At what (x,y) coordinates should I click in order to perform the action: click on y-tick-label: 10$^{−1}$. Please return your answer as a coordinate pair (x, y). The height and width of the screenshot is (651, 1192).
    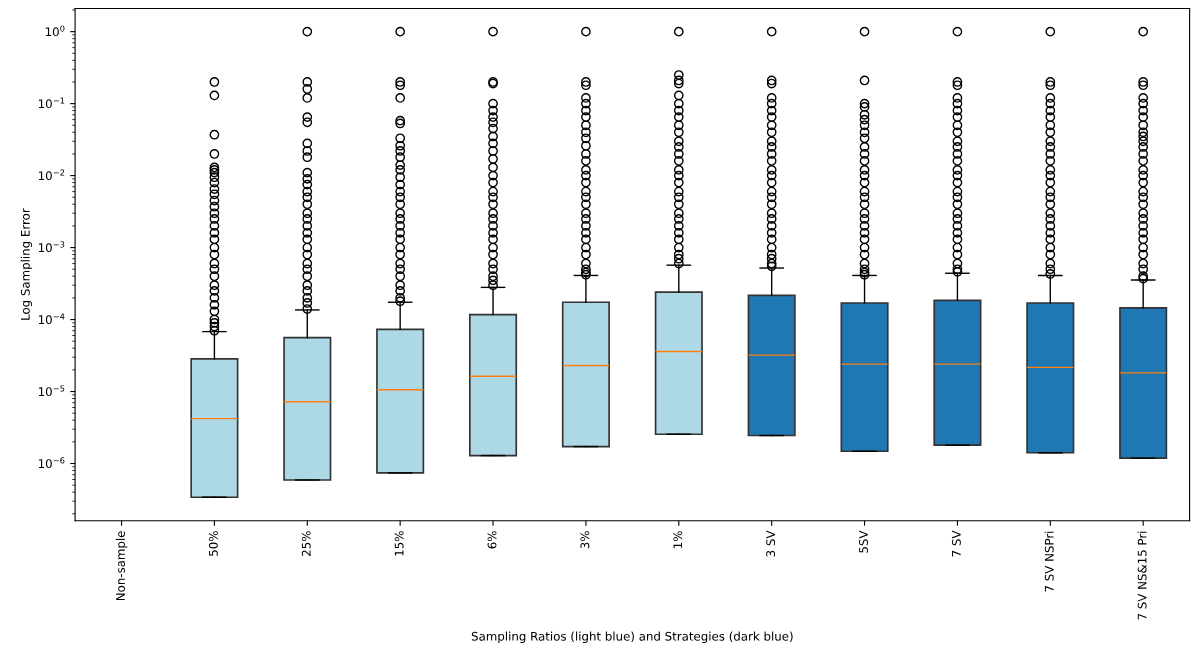
    Looking at the image, I should click on (51, 103).